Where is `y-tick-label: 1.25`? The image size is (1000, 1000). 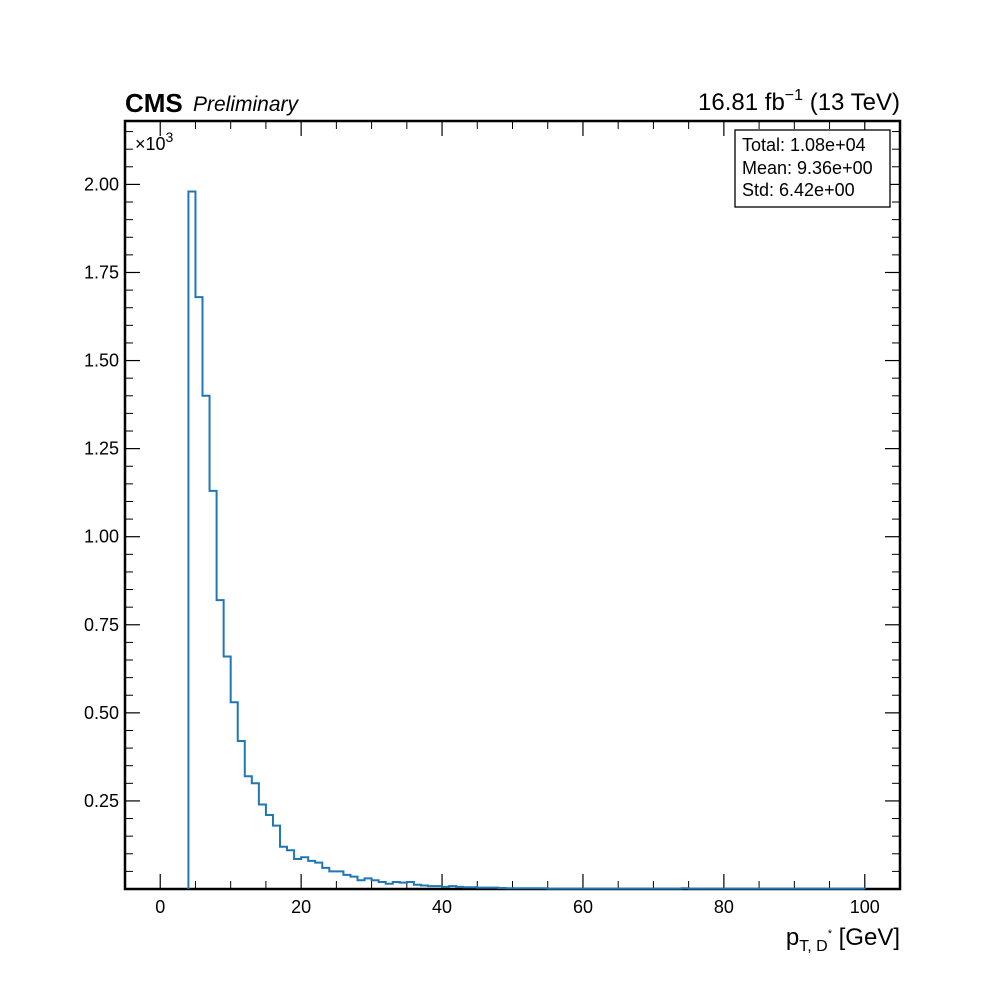
y-tick-label: 1.25 is located at coordinates (101, 449).